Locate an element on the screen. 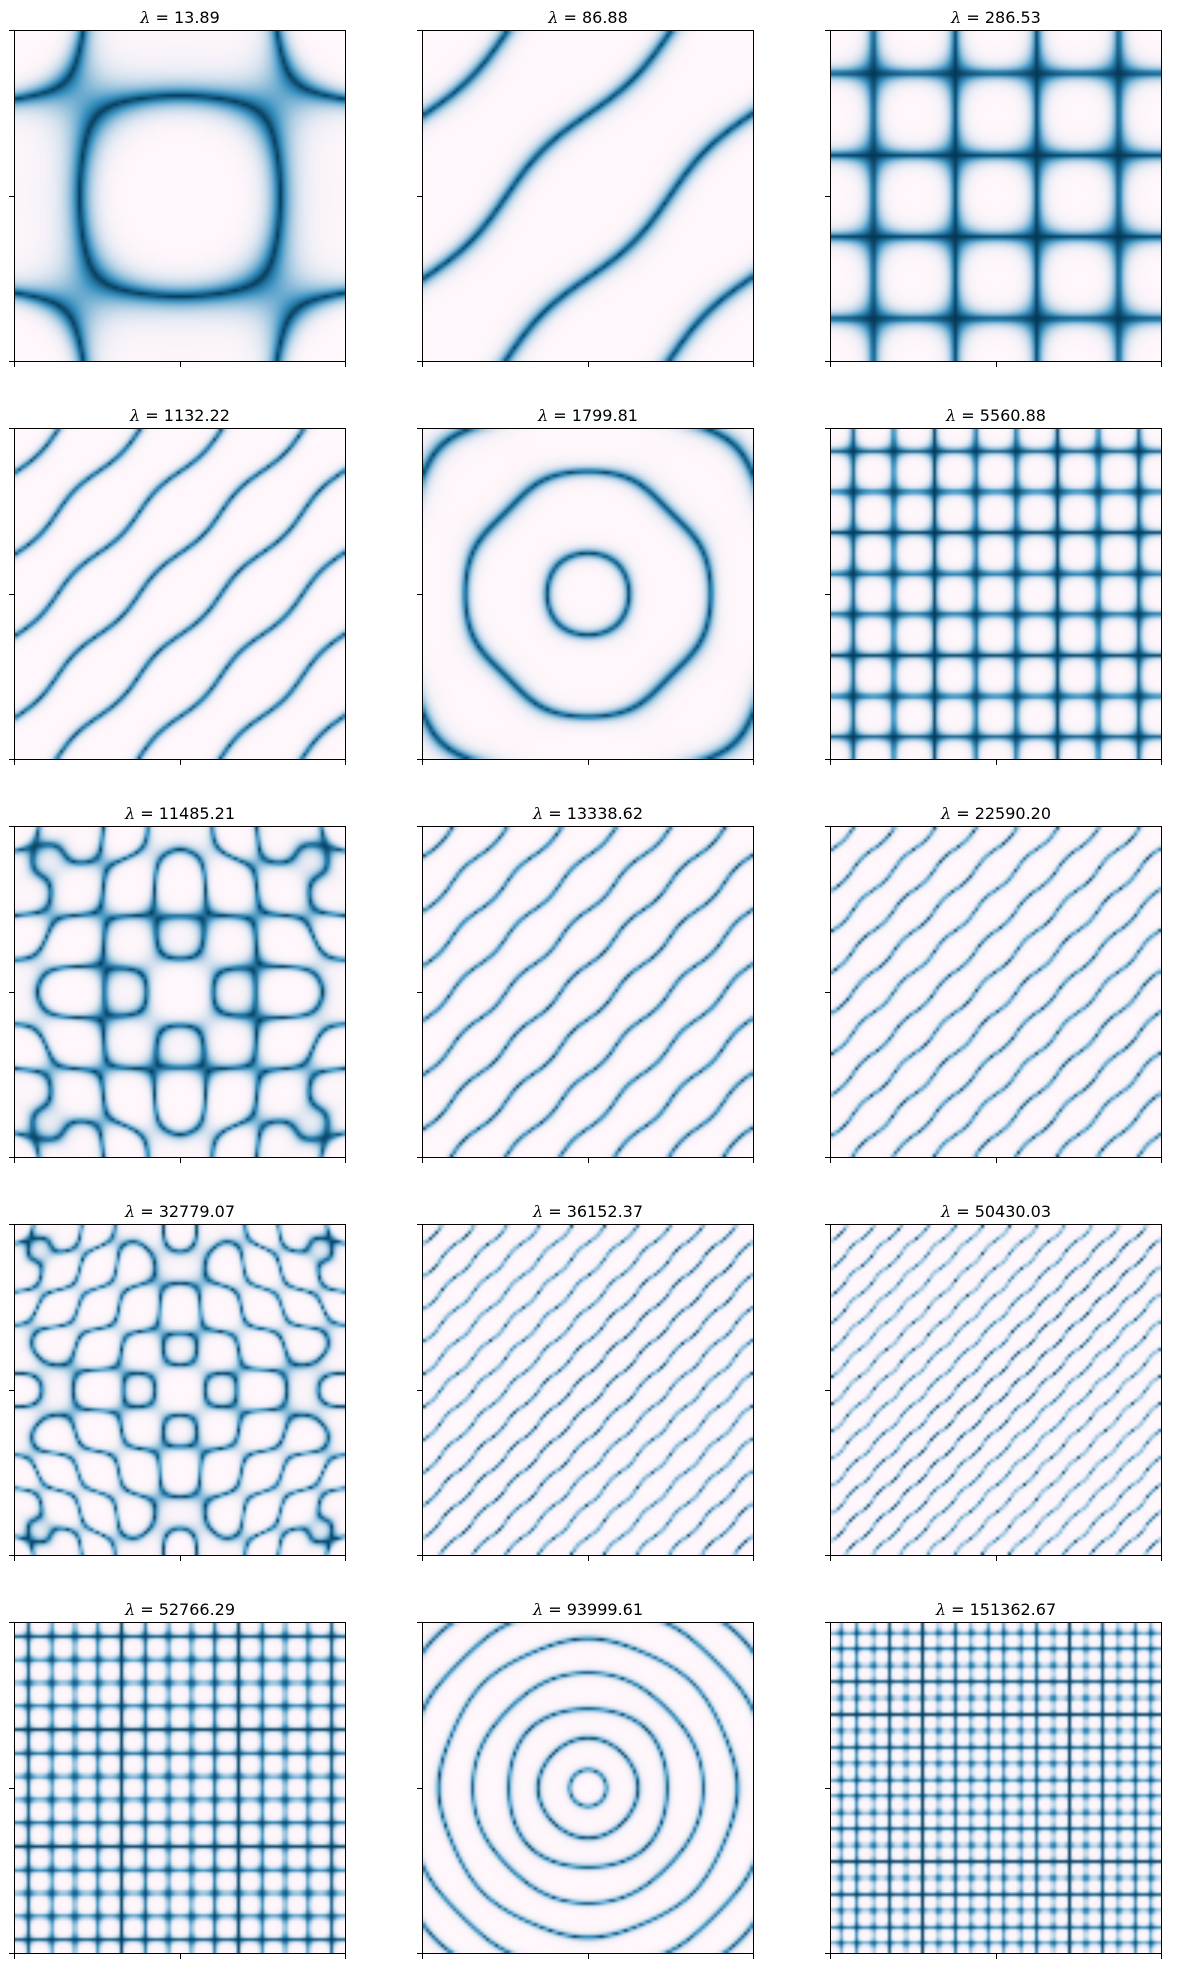  panel-title: λ = 93999.61 is located at coordinates (588, 1609).